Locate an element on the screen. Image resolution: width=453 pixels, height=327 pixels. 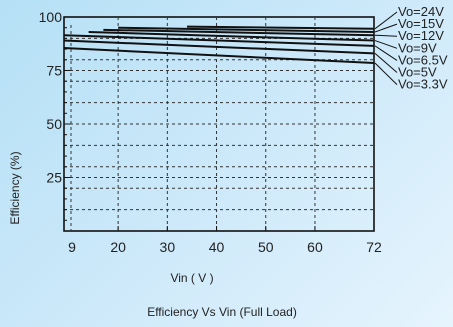
legend-label: Vo=15V is located at coordinates (421, 23).